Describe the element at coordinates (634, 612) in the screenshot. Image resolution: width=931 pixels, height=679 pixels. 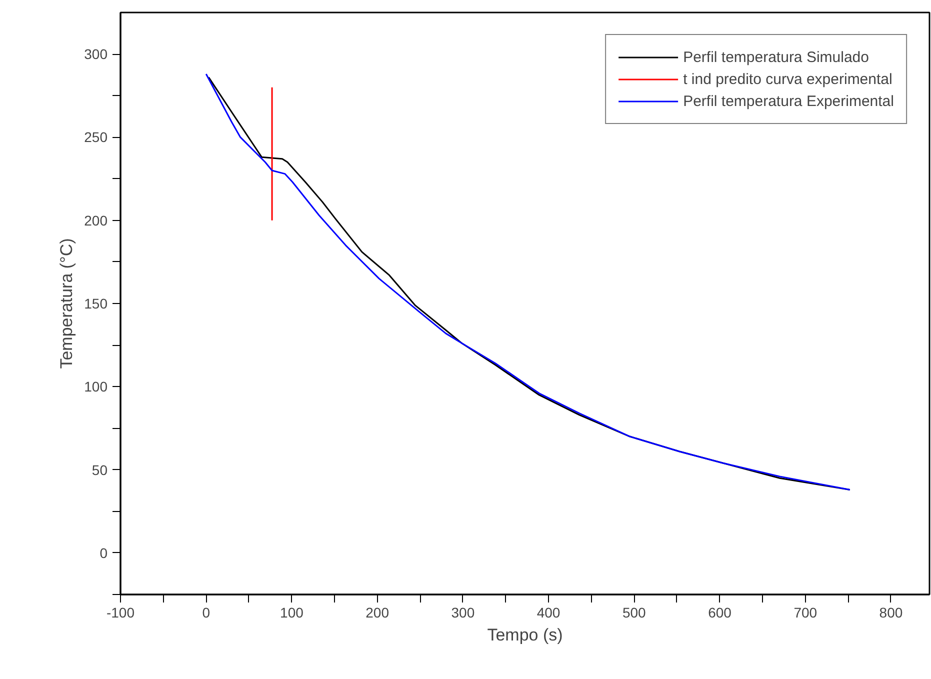
I see `x-tick-label: 500` at that location.